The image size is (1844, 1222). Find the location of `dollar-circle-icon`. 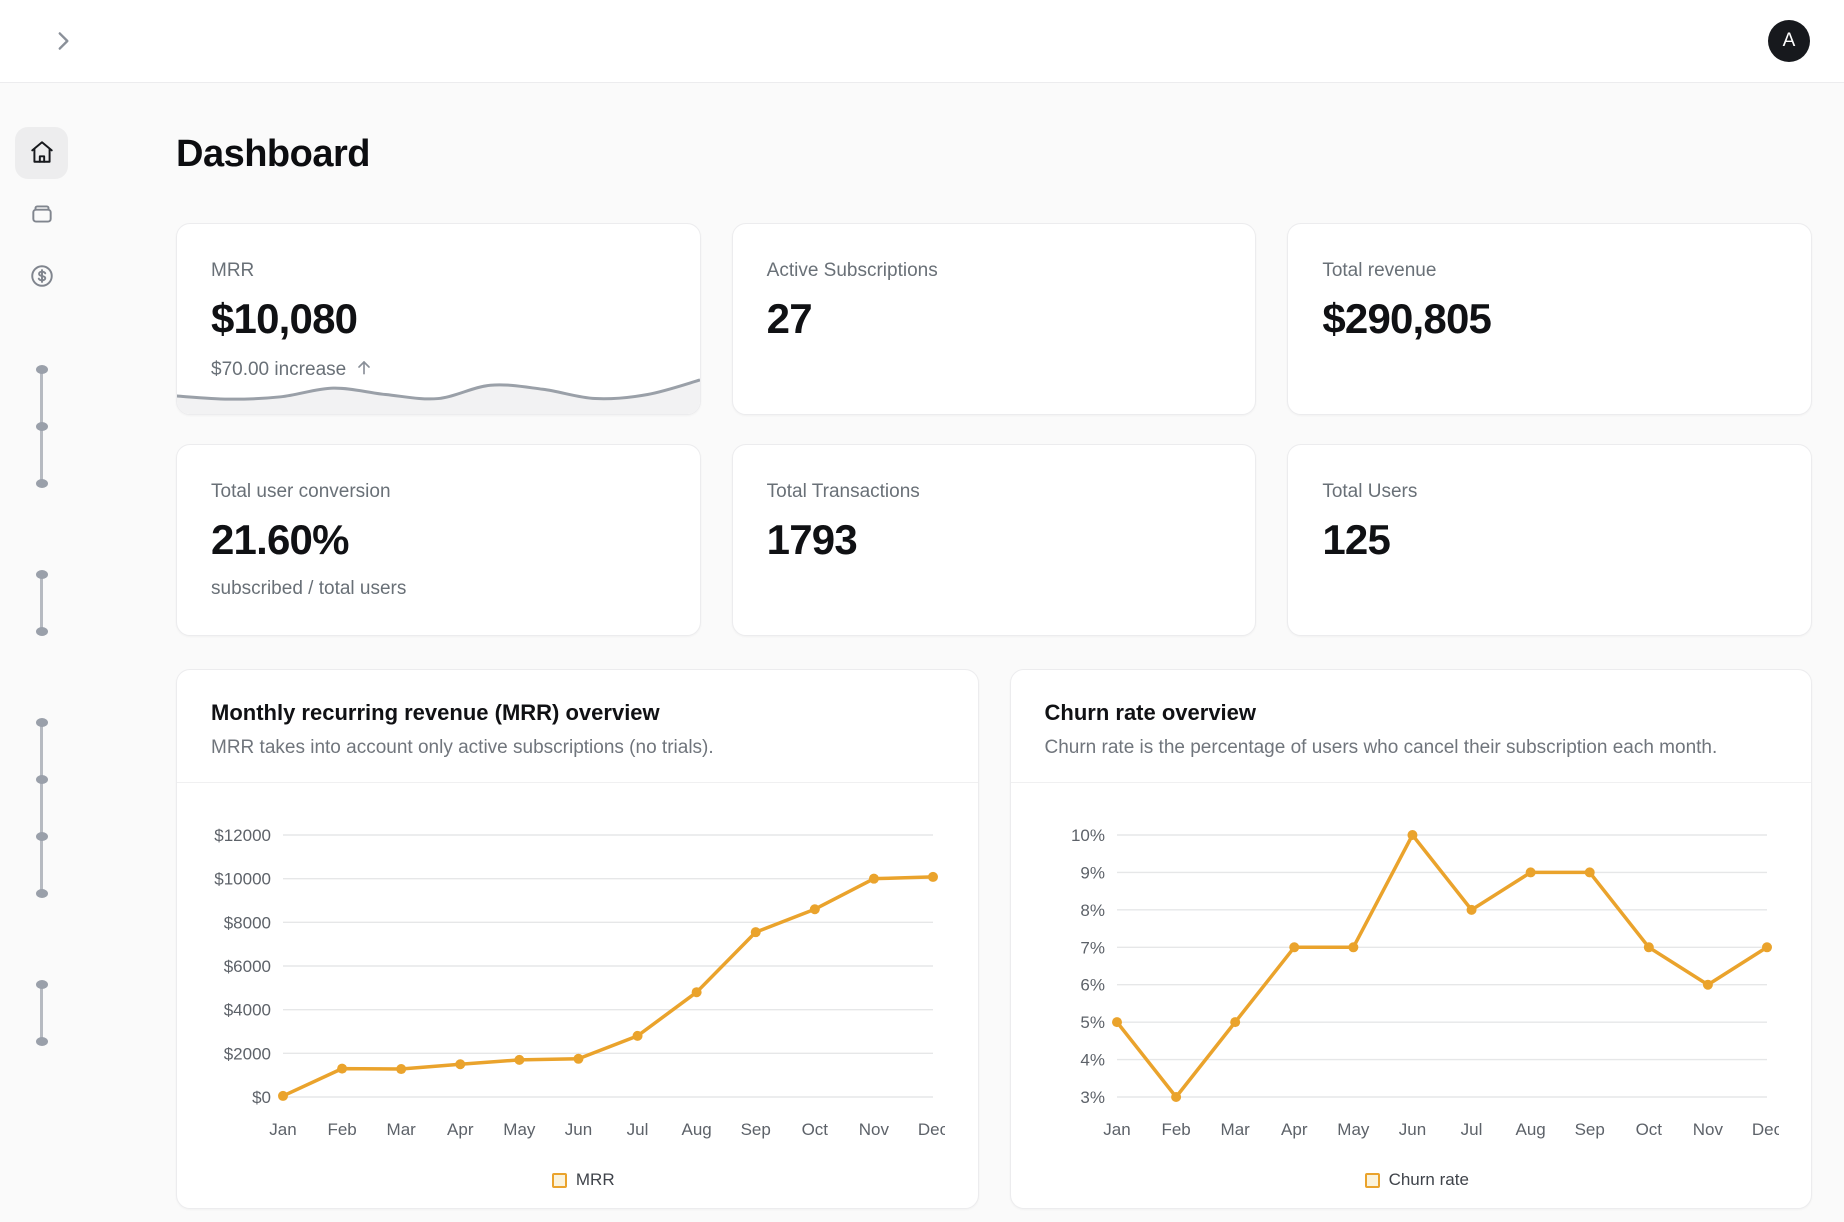

dollar-circle-icon is located at coordinates (42, 277).